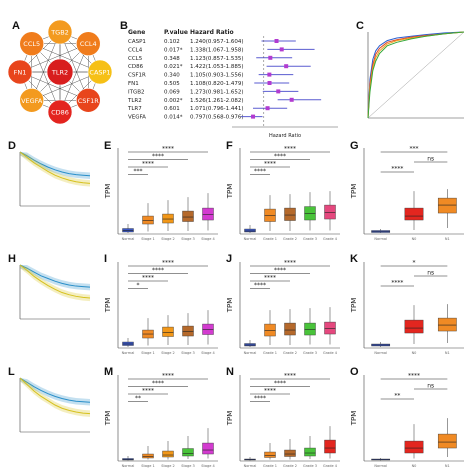  Describe the element at coordinates (109, 372) in the screenshot. I see `panel-letter-m: M` at that location.